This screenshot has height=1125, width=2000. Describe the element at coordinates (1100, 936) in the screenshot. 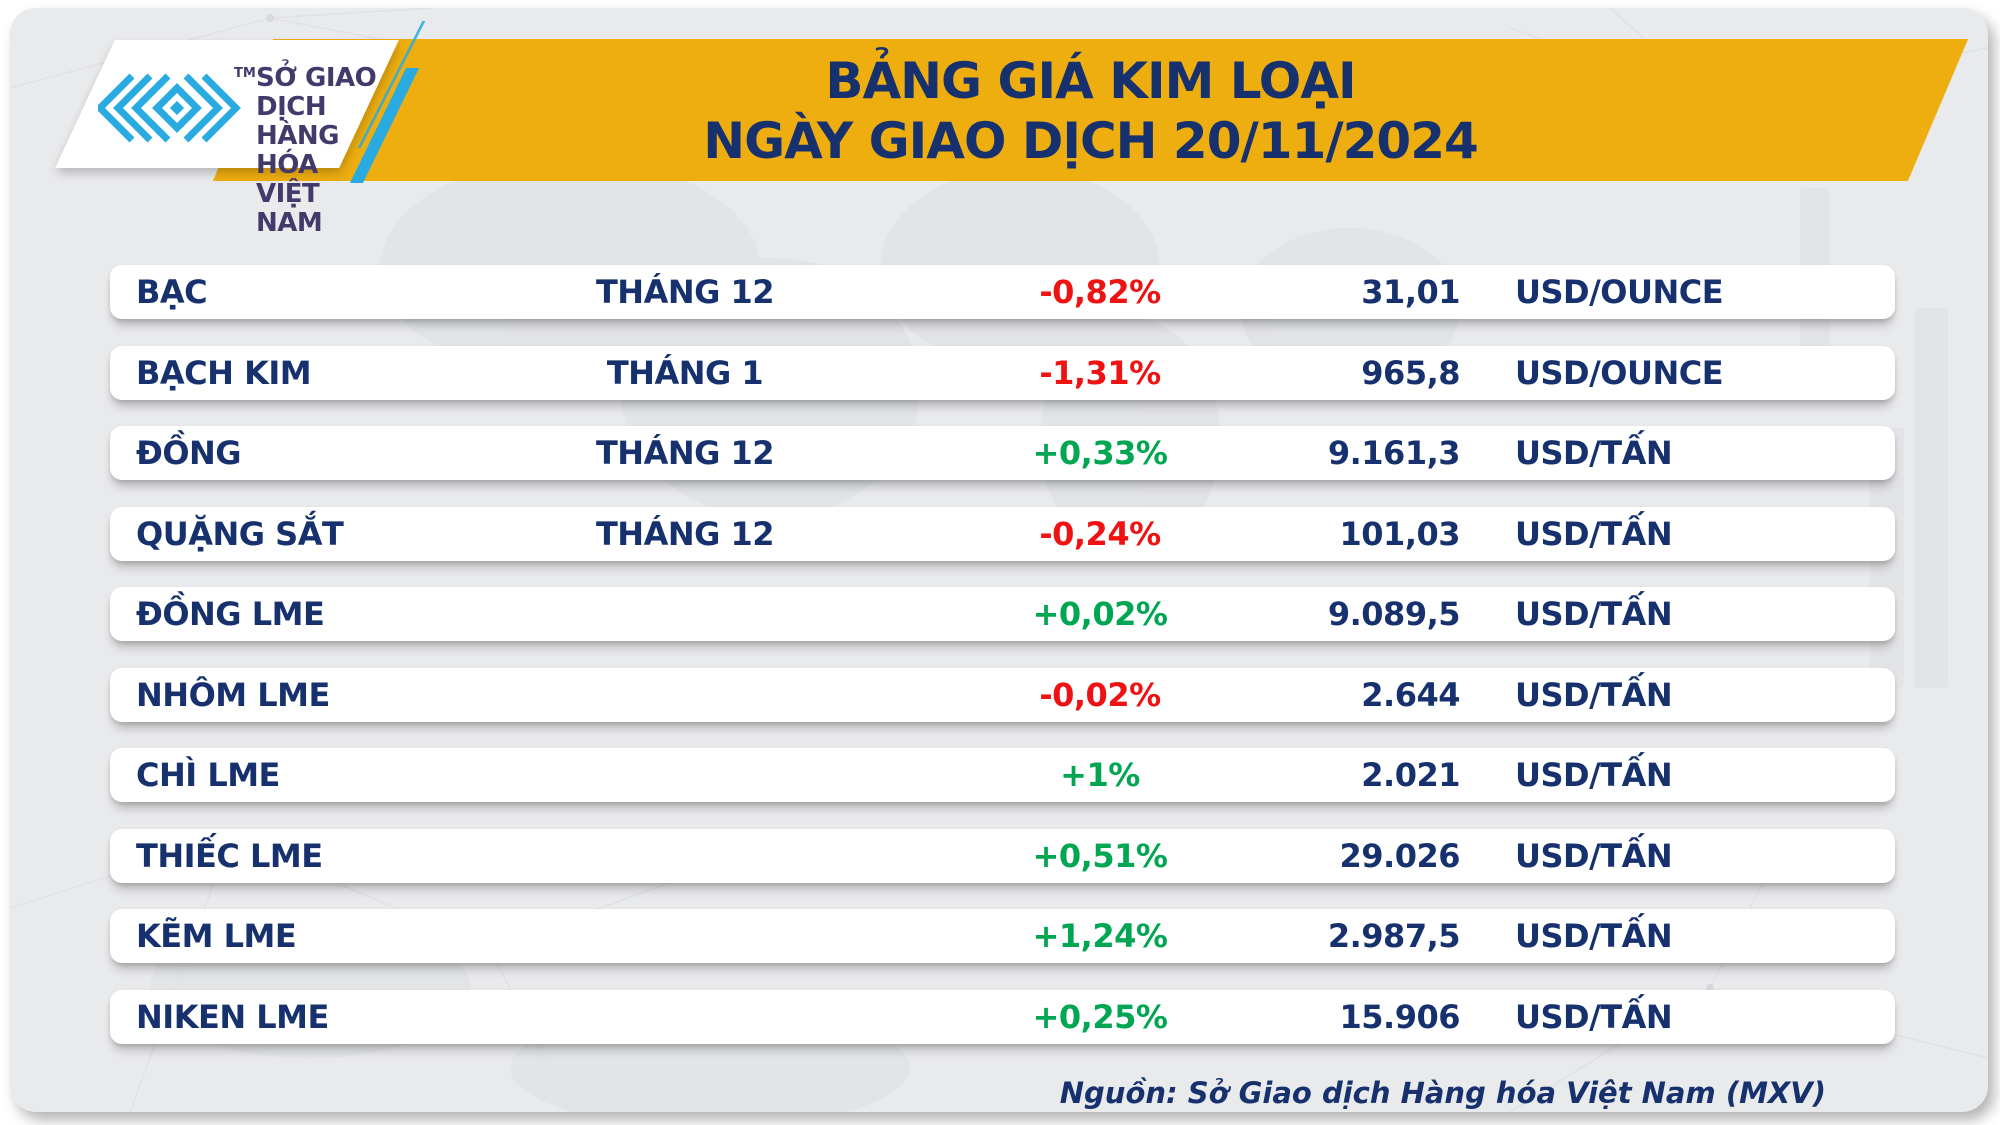

I see `percent-change: +1,24%` at that location.